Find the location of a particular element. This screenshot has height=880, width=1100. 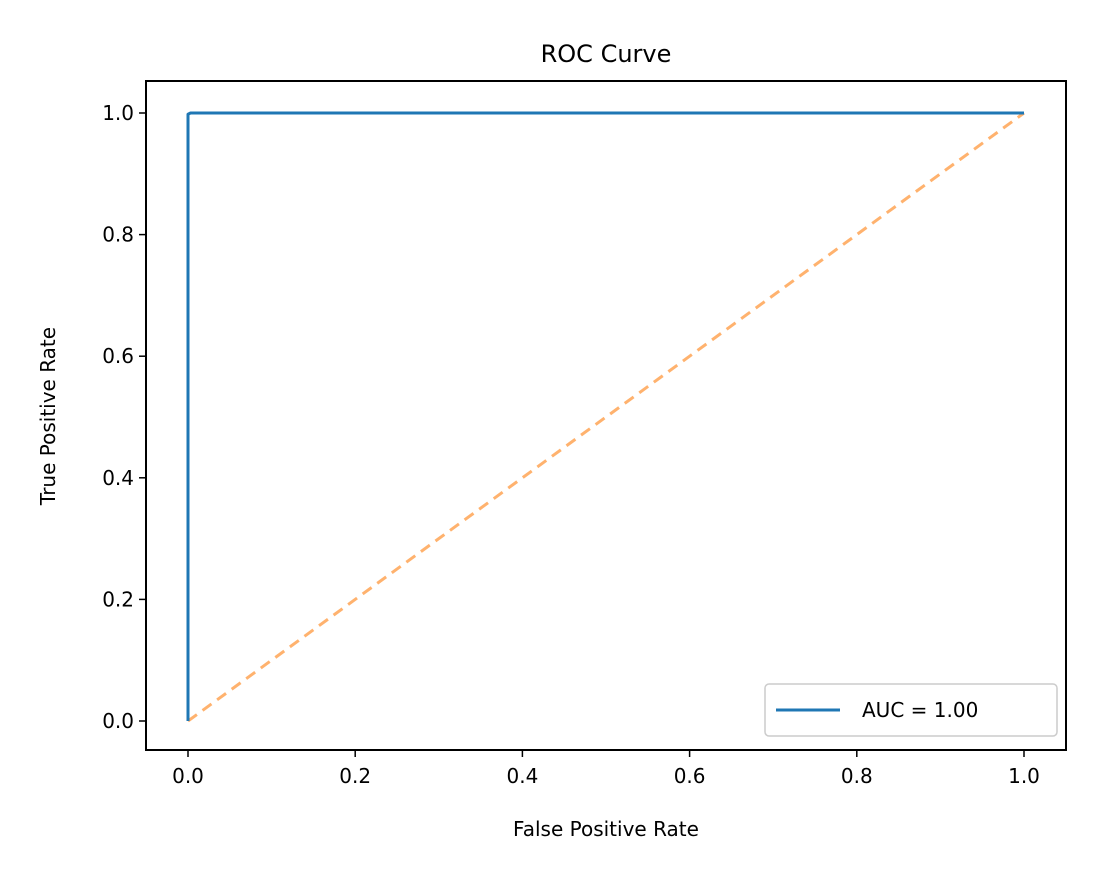

y-tick-label: 1.0 is located at coordinates (118, 113).